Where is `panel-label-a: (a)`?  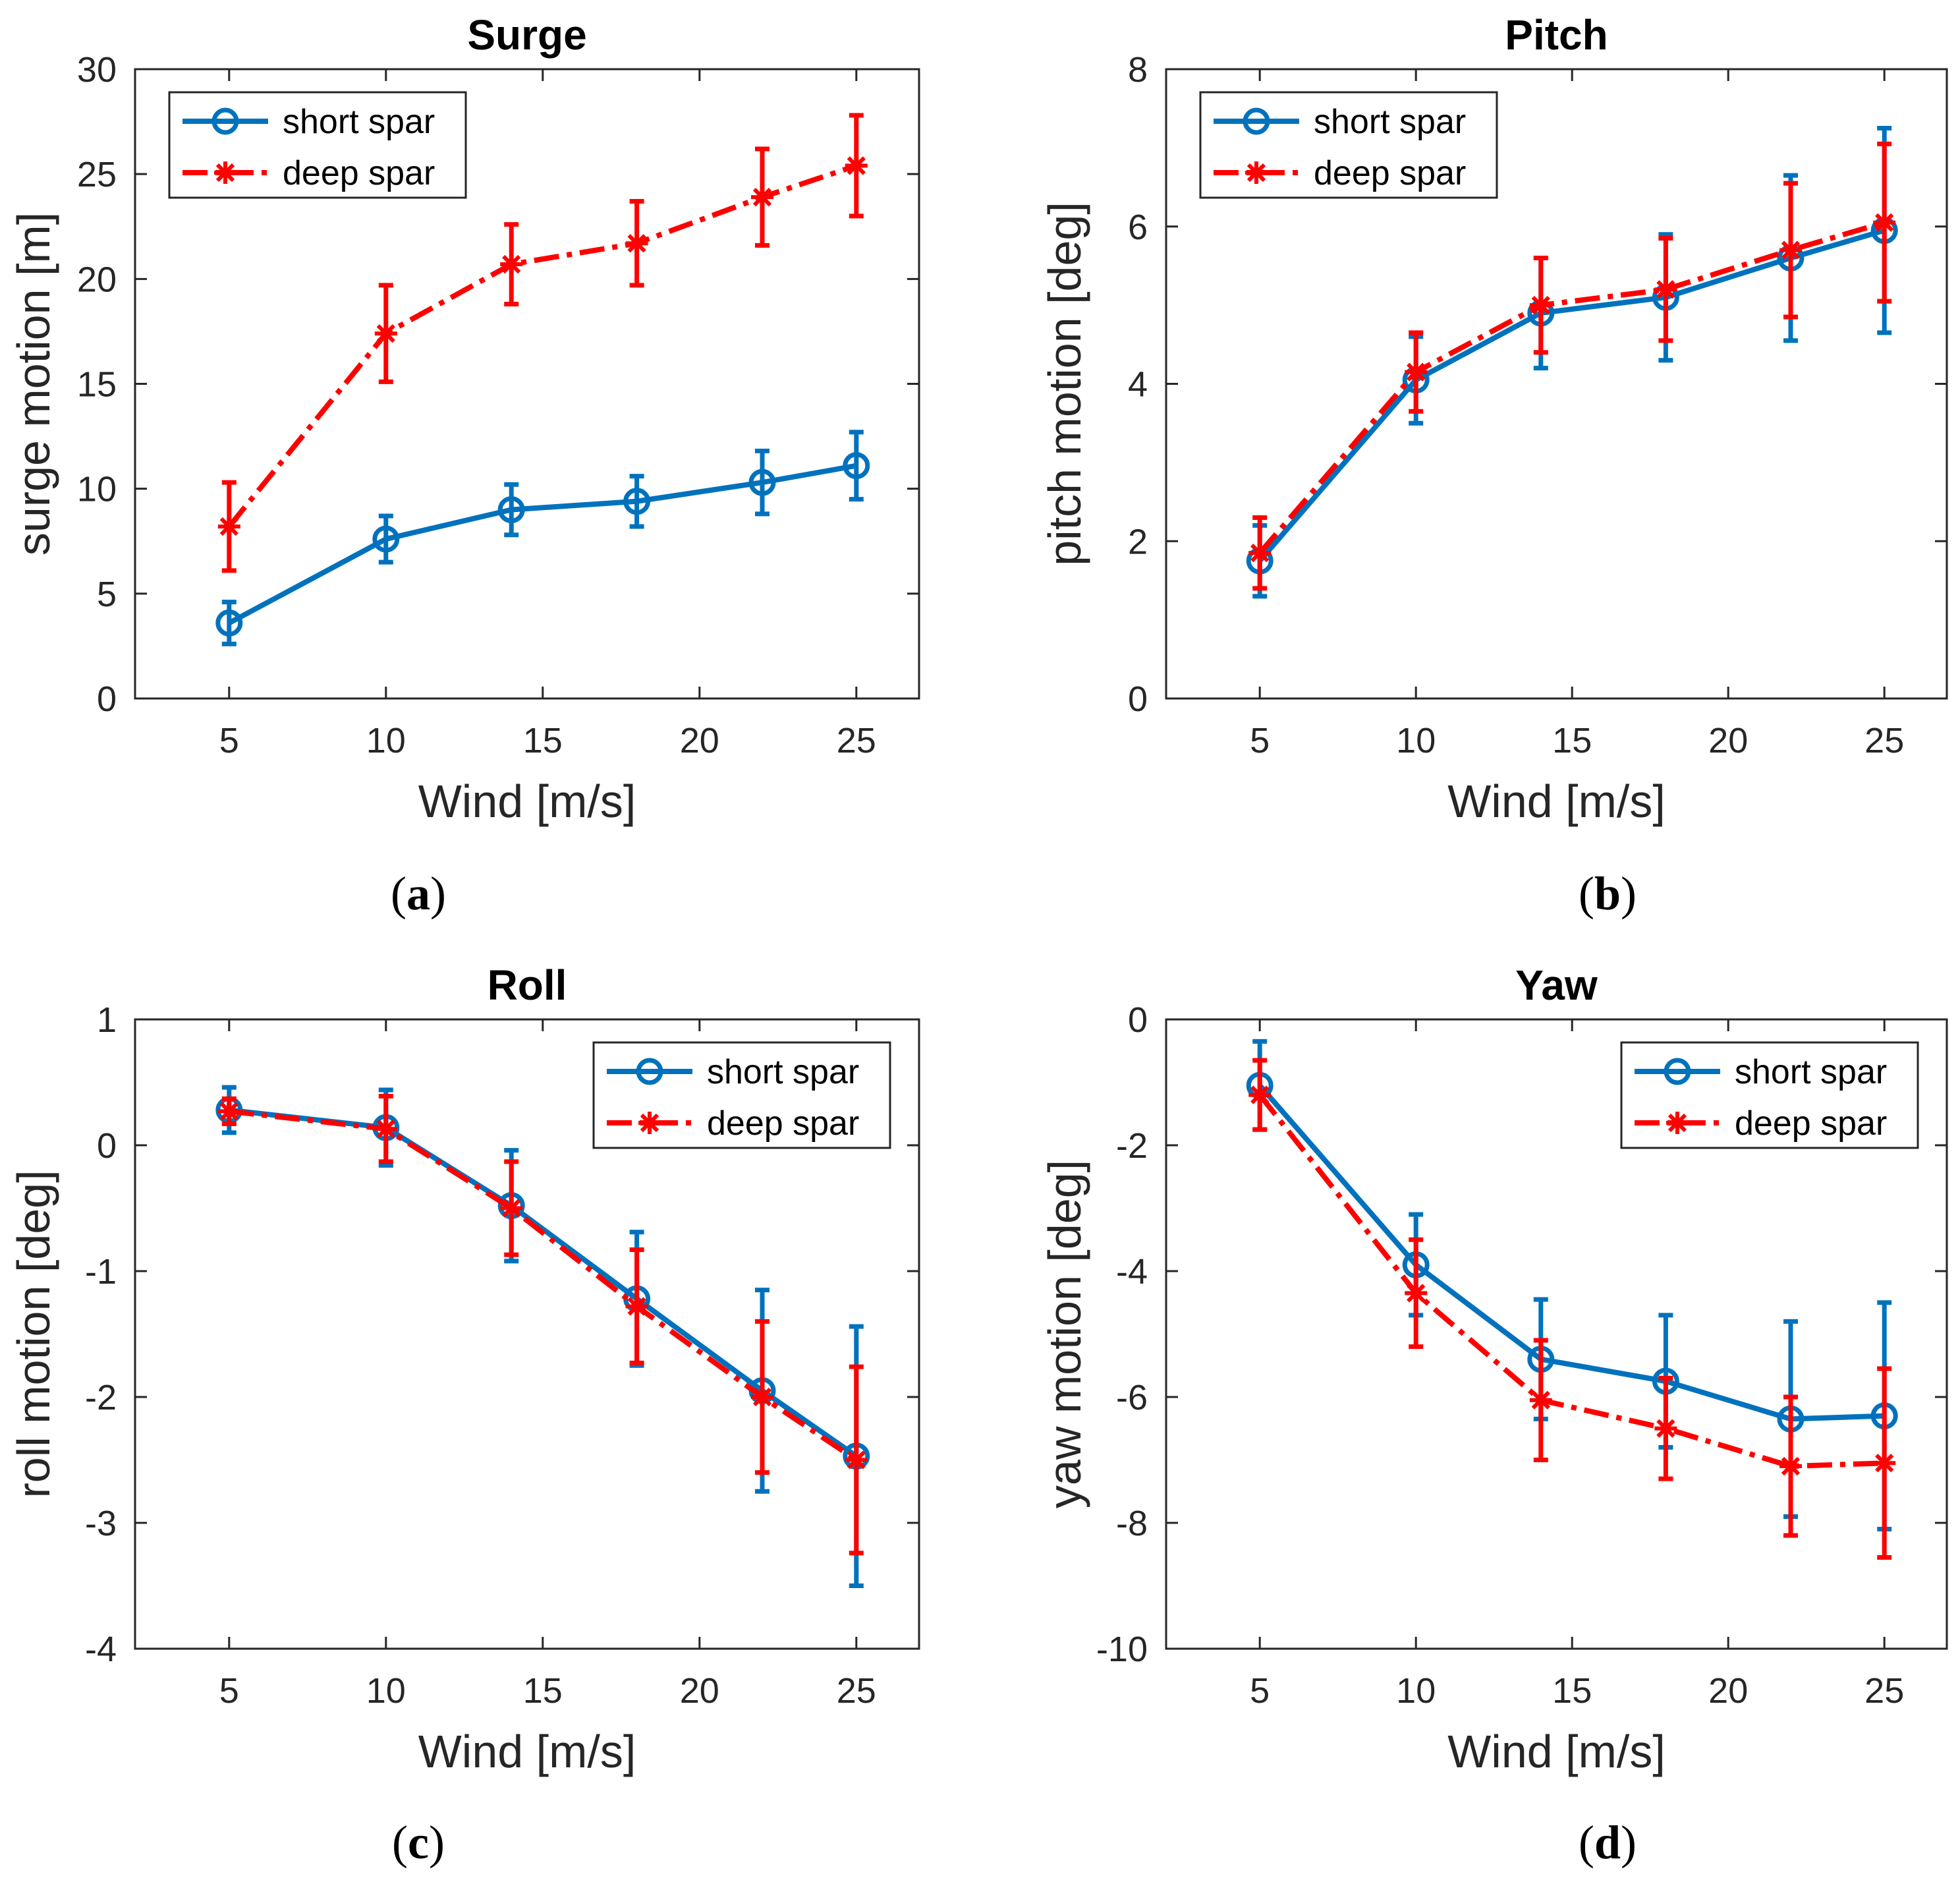 panel-label-a: (a) is located at coordinates (418, 893).